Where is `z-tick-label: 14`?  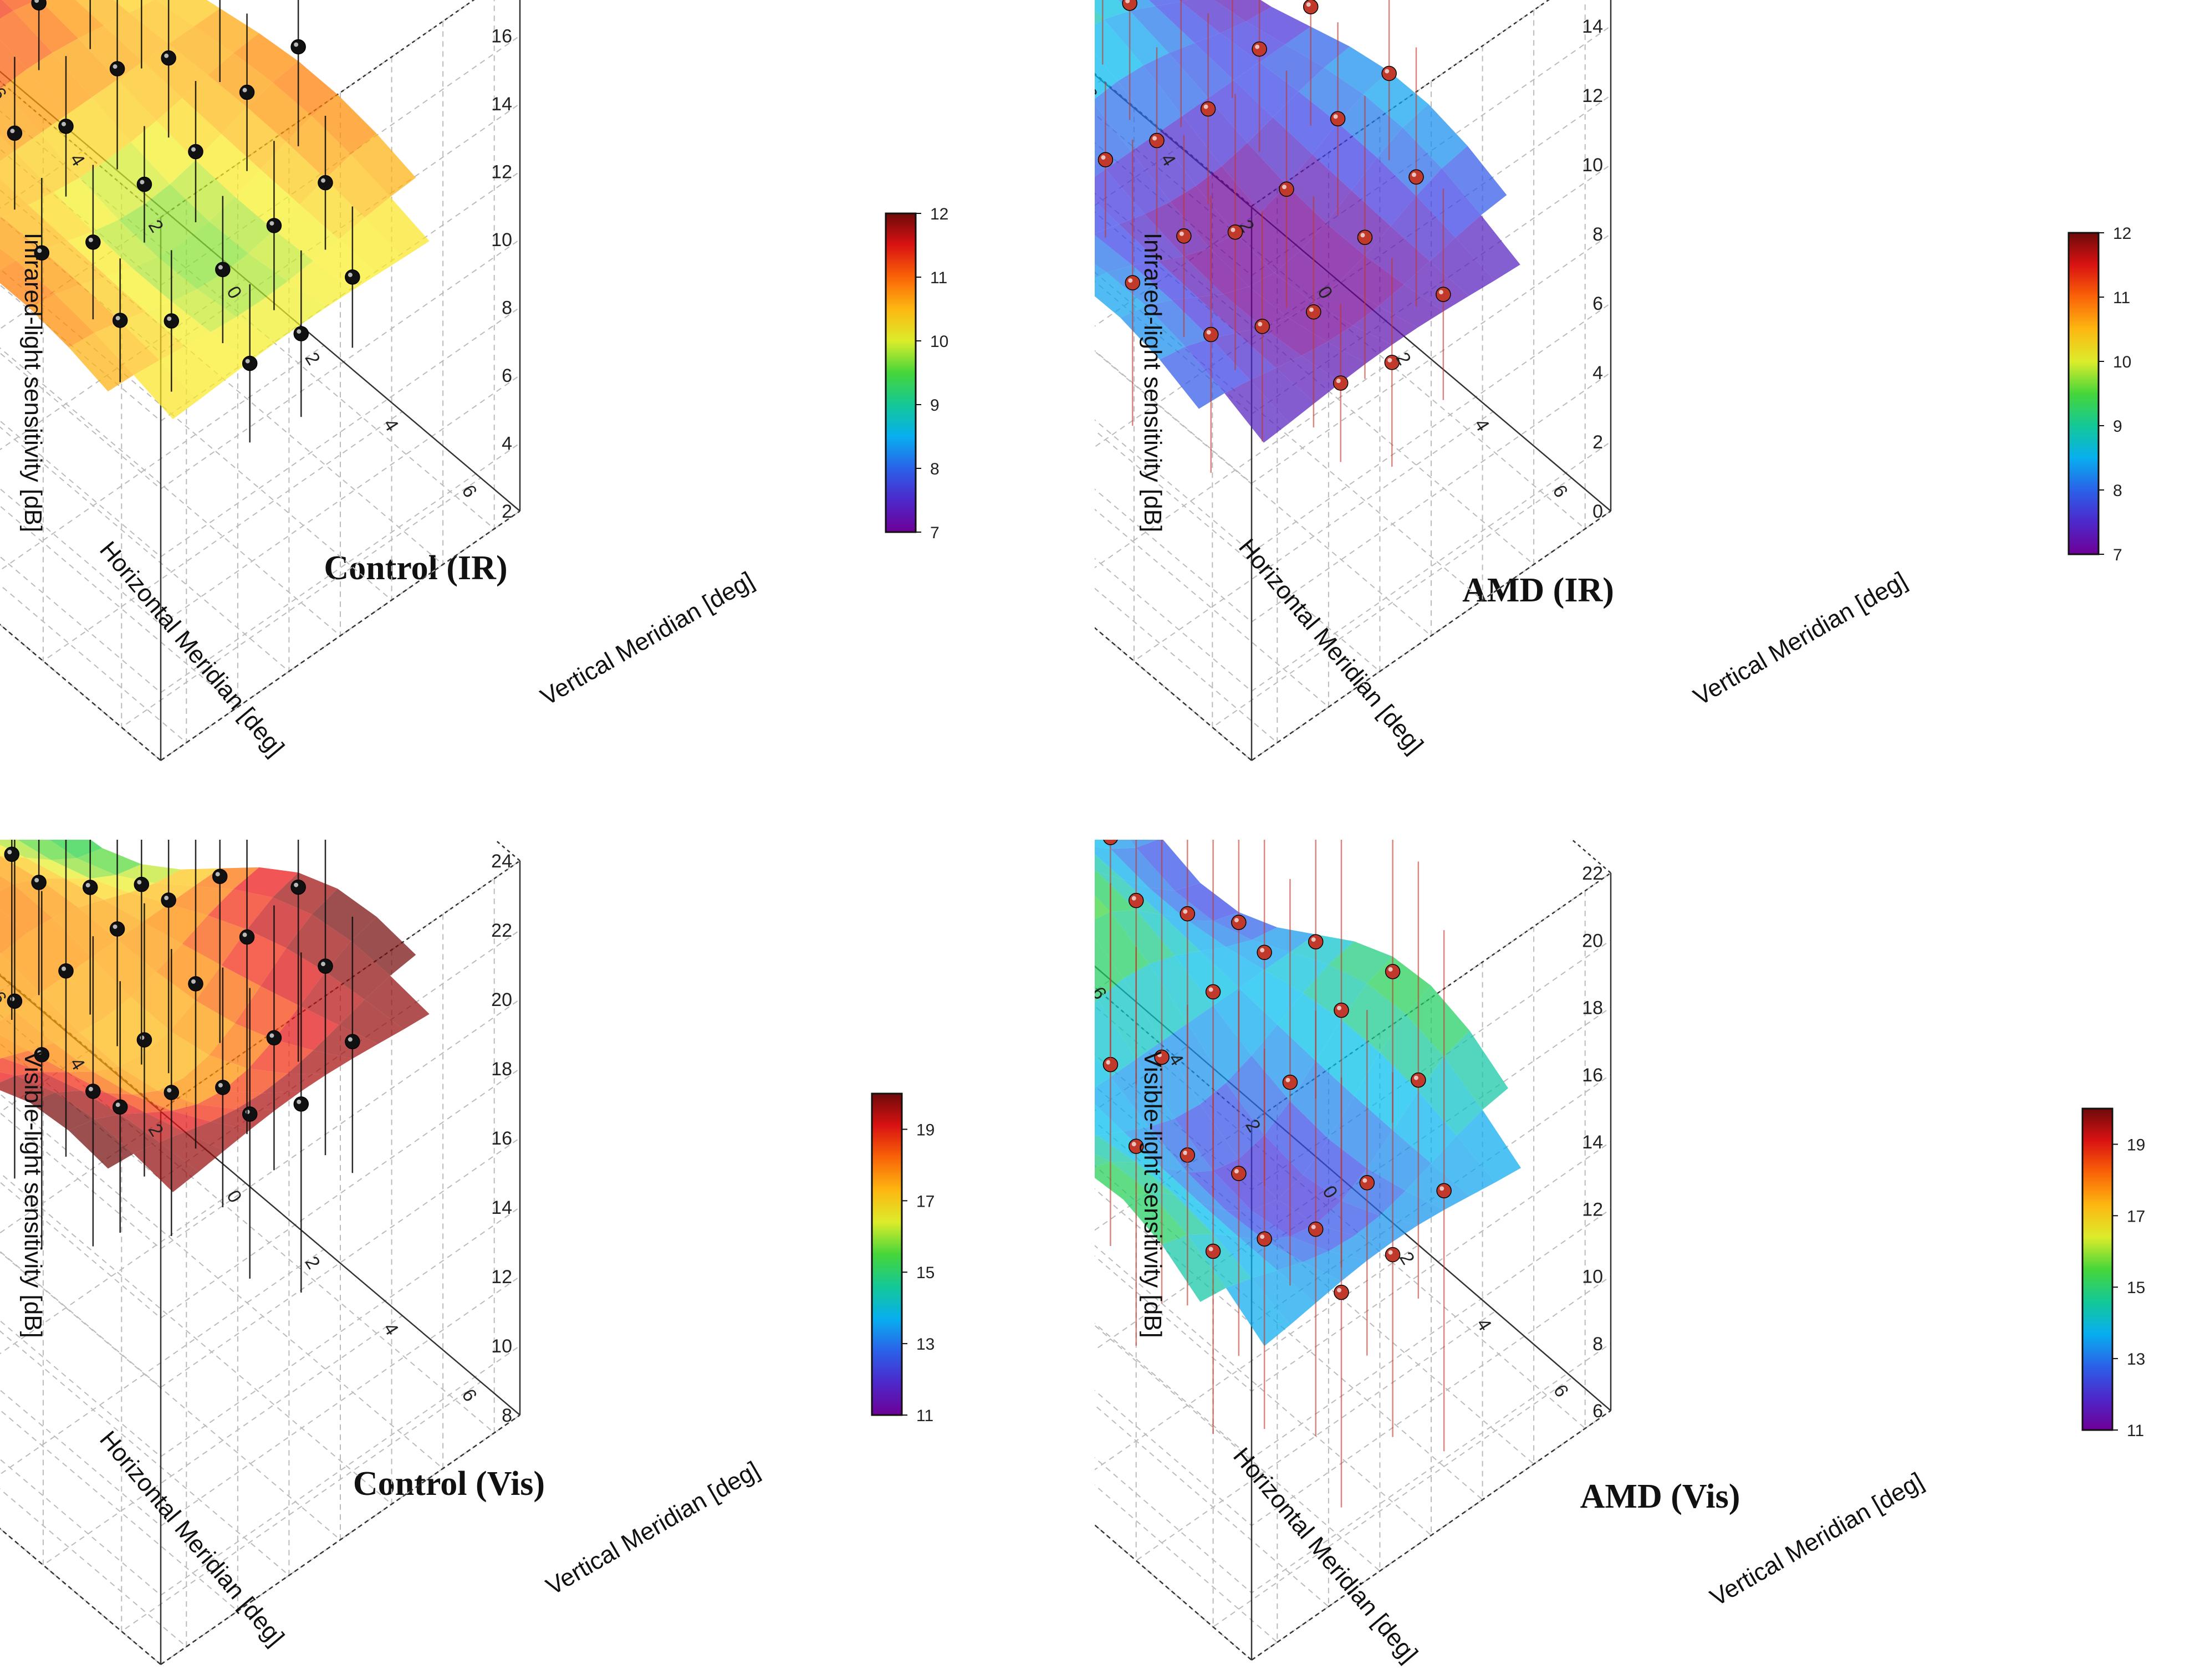
z-tick-label: 14 is located at coordinates (1592, 1142).